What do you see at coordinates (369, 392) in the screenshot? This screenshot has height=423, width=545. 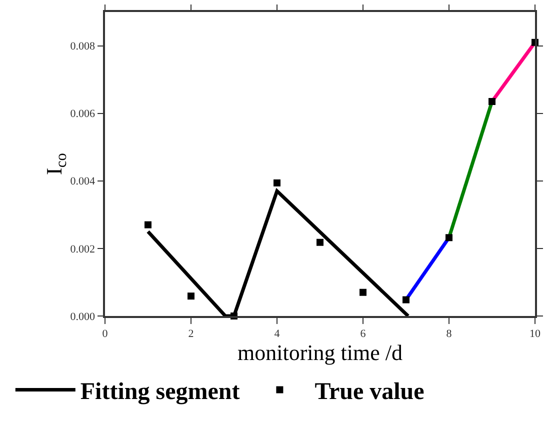 I see `legend-label: True value` at bounding box center [369, 392].